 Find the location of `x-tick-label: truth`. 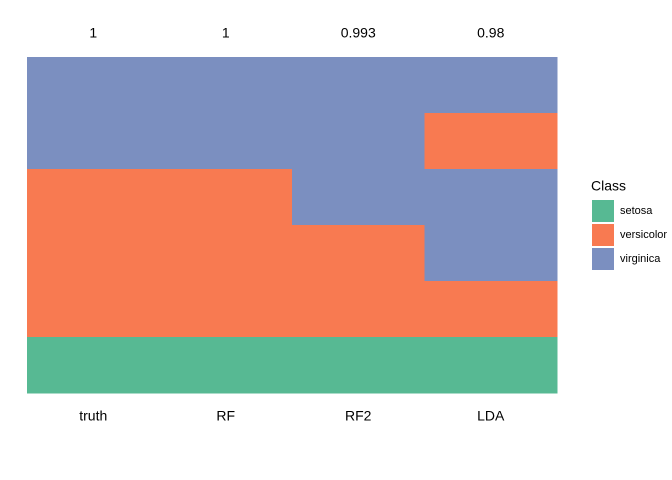

x-tick-label: truth is located at coordinates (93, 416).